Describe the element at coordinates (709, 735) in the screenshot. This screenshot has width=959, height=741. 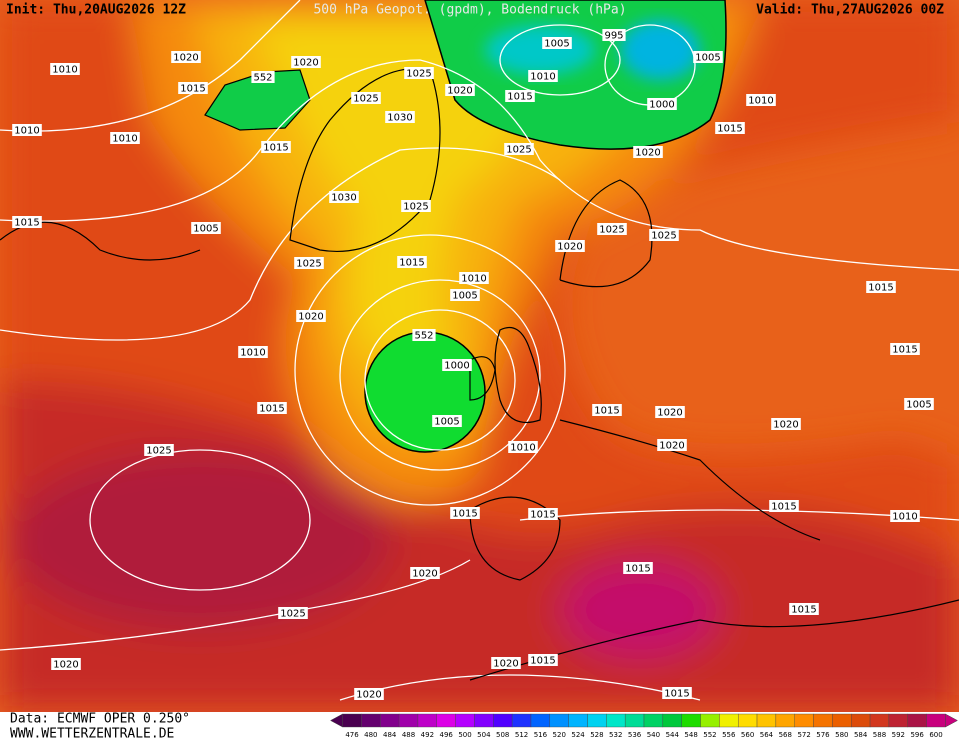
I see `colorbar-label: 552` at that location.